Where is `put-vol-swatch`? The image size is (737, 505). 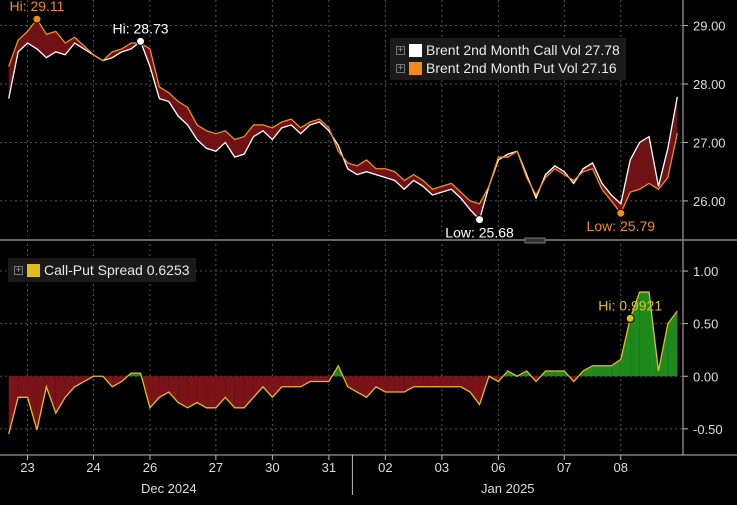 put-vol-swatch is located at coordinates (415, 68).